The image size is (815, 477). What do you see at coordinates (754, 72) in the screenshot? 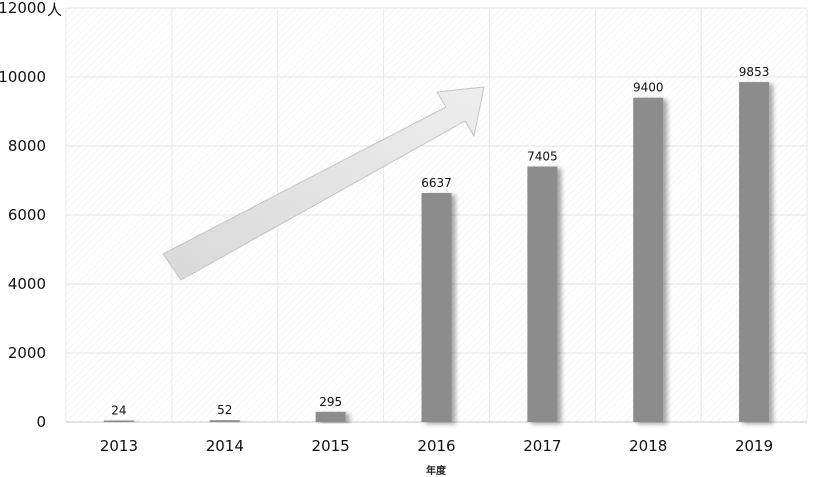
I see `data-label-2019: 9853` at bounding box center [754, 72].